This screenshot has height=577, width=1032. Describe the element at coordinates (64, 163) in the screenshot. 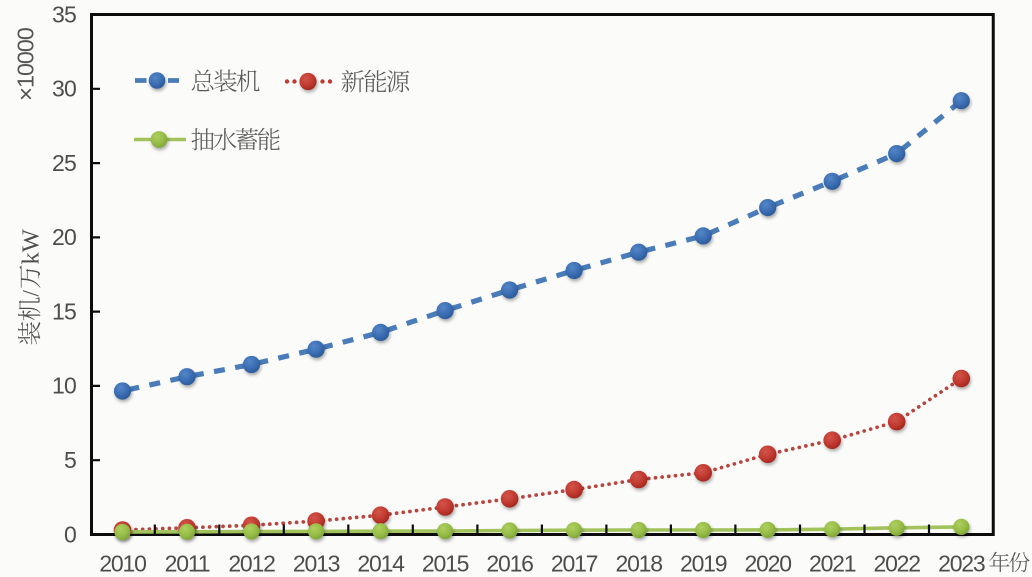

I see `svg-text: 25` at that location.